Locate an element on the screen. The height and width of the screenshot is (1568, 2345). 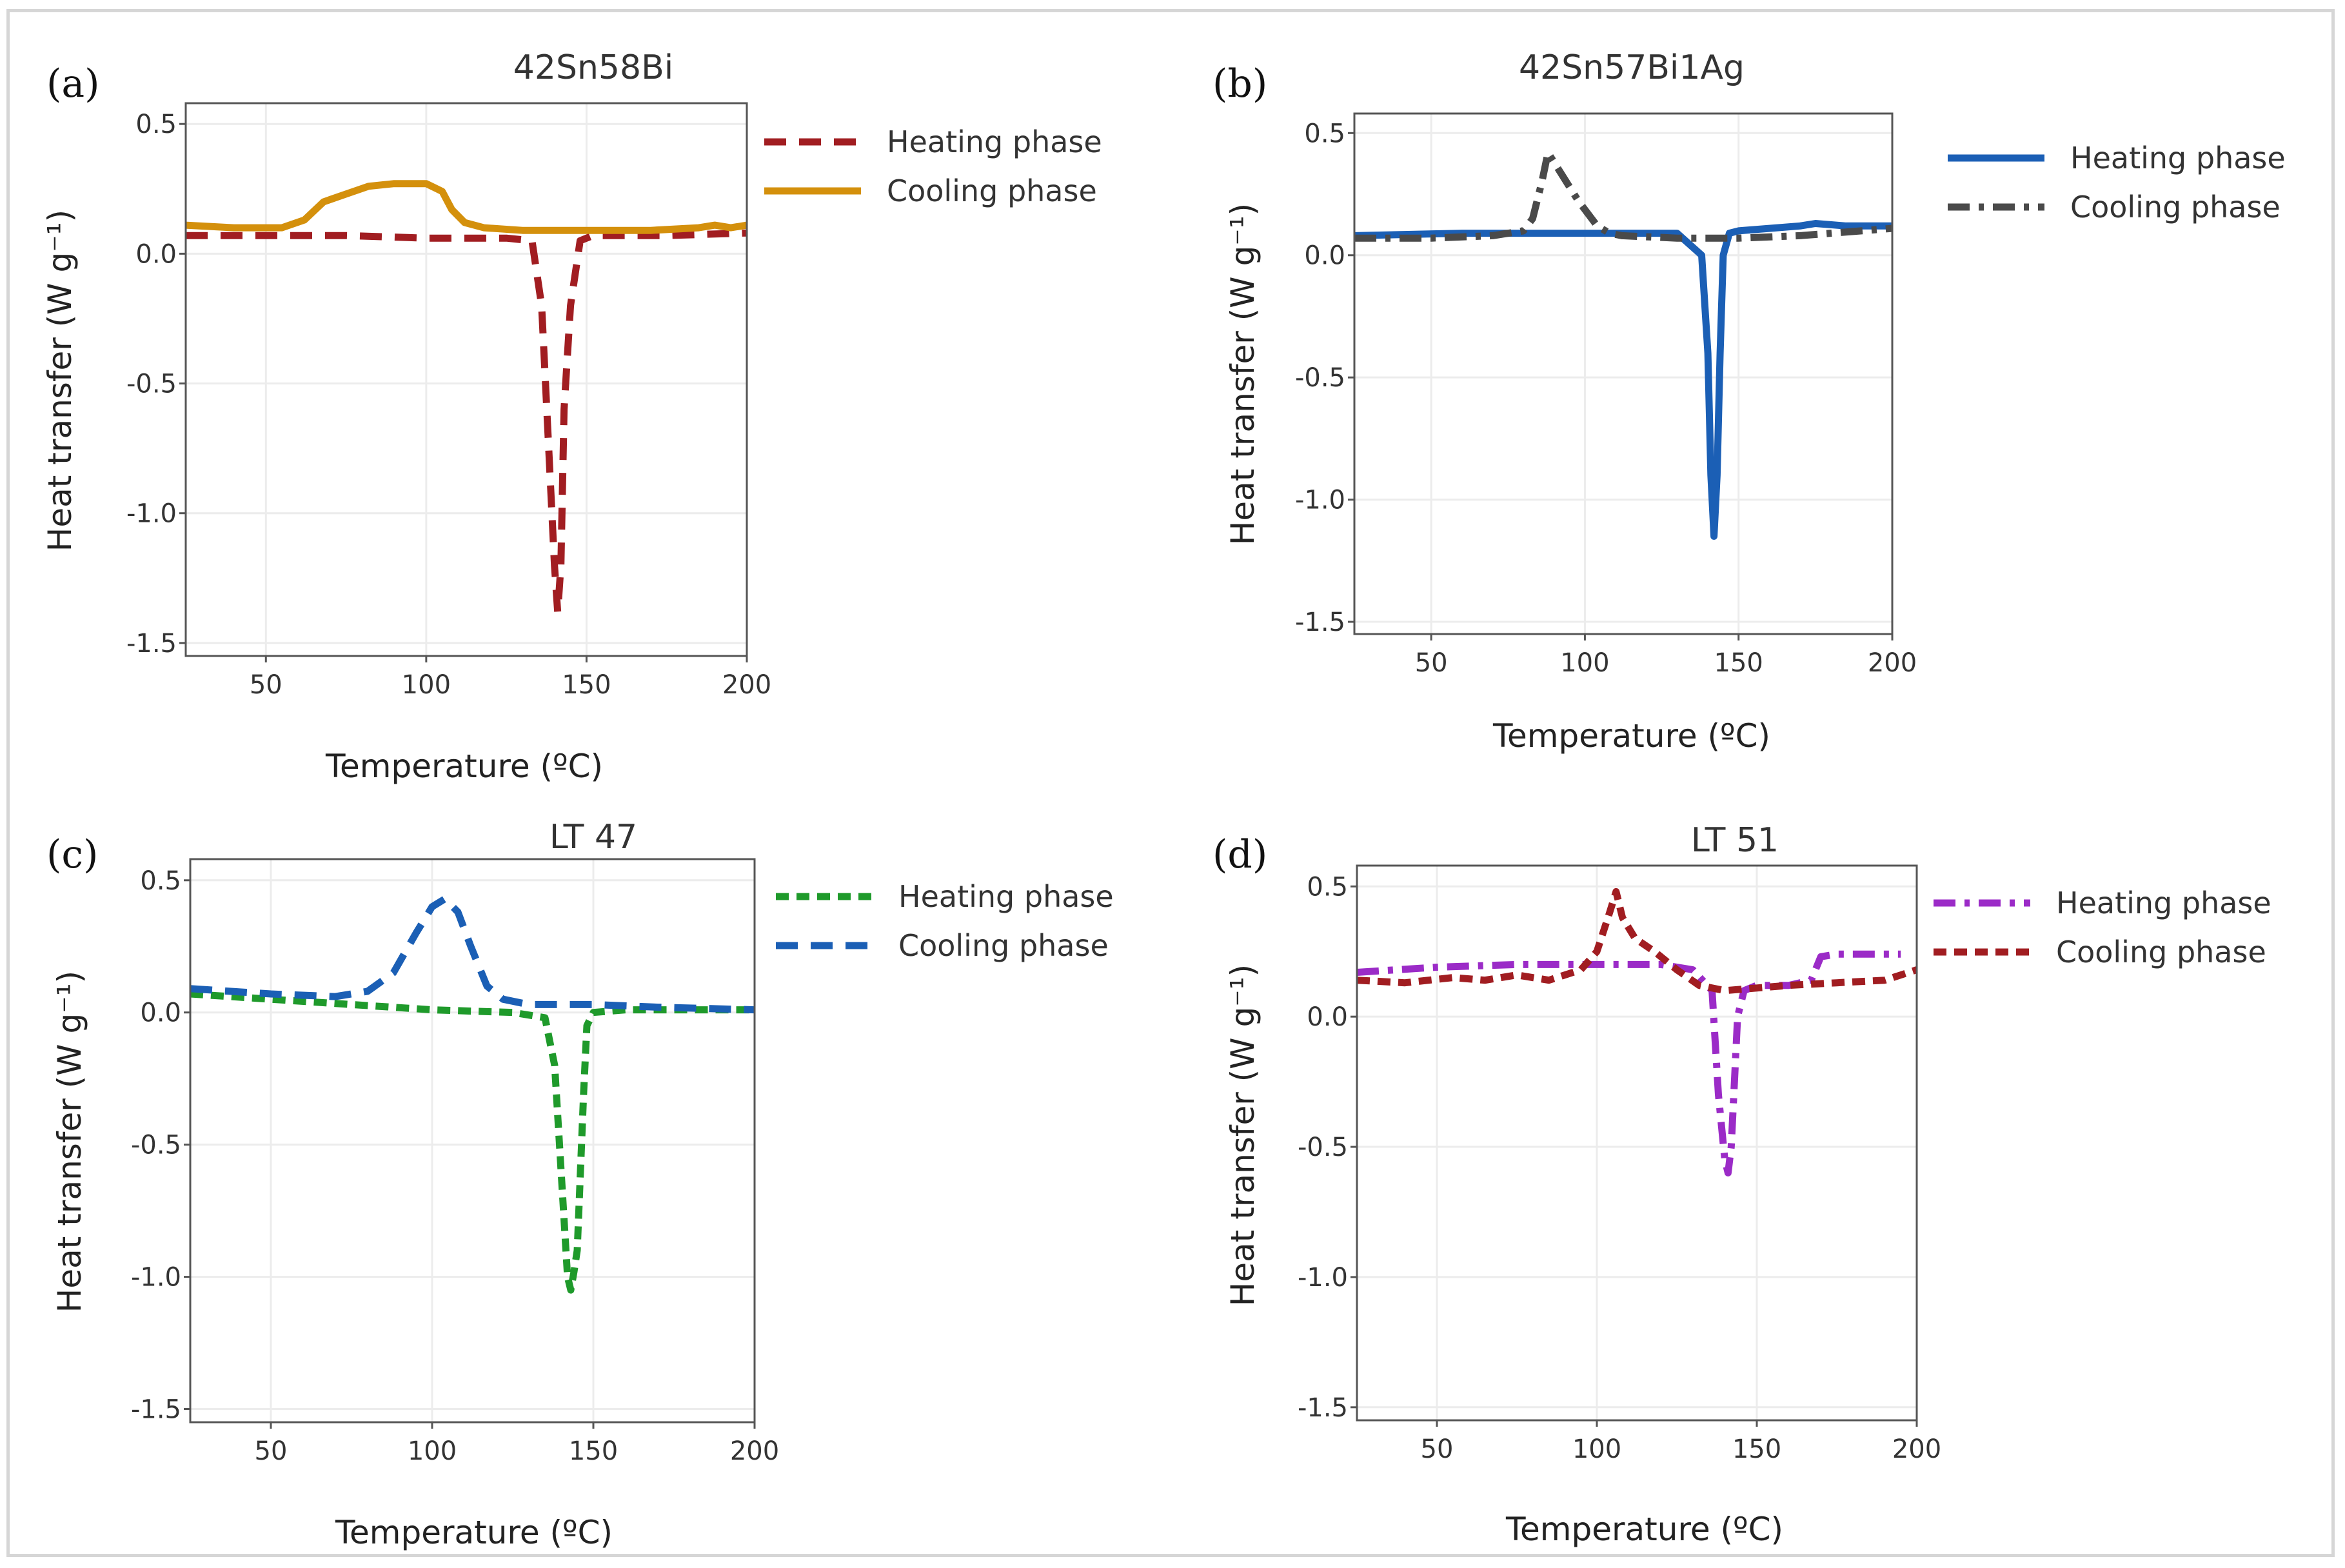
panel-label: (a) is located at coordinates (73, 84).